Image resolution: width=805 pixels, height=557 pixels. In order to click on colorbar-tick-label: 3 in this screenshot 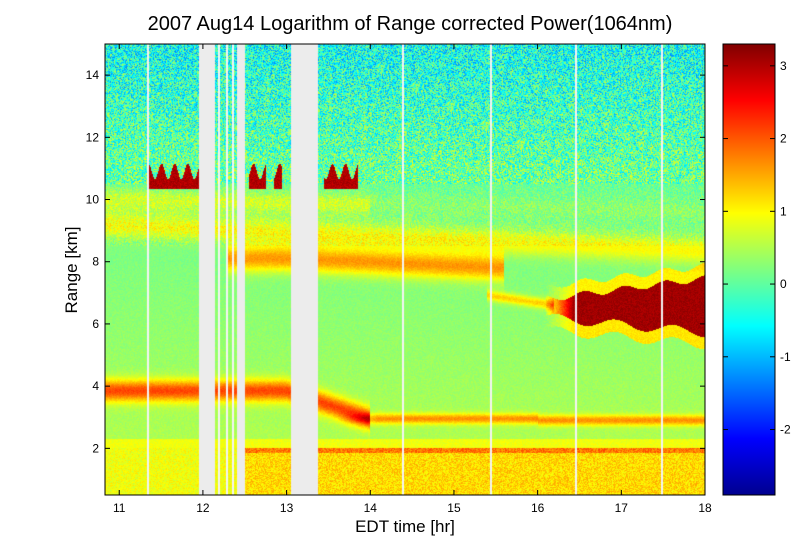, I will do `click(783, 66)`.